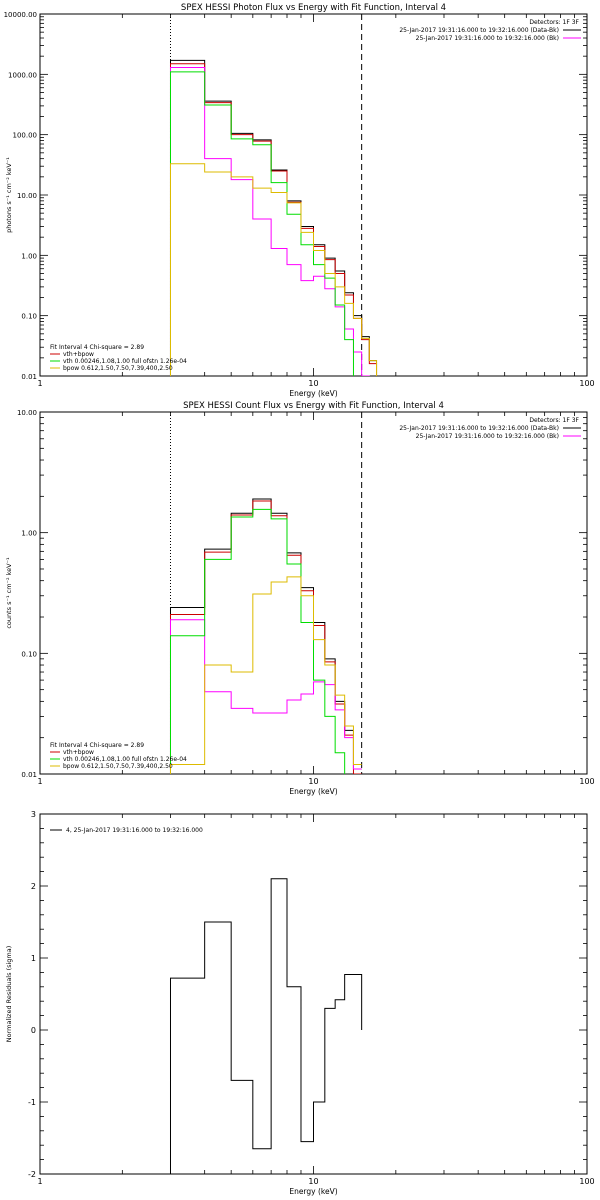 This screenshot has width=600, height=1200. I want to click on y-tick-label: -2, so click(32, 1174).